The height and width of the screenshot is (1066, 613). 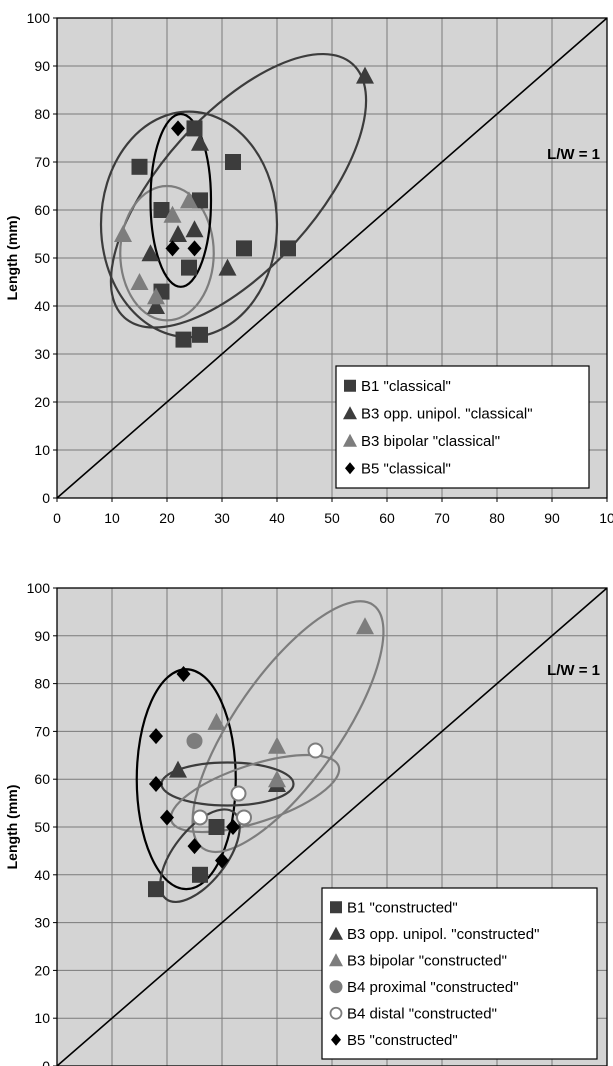 I want to click on legend-label: B1 "classical", so click(x=406, y=386).